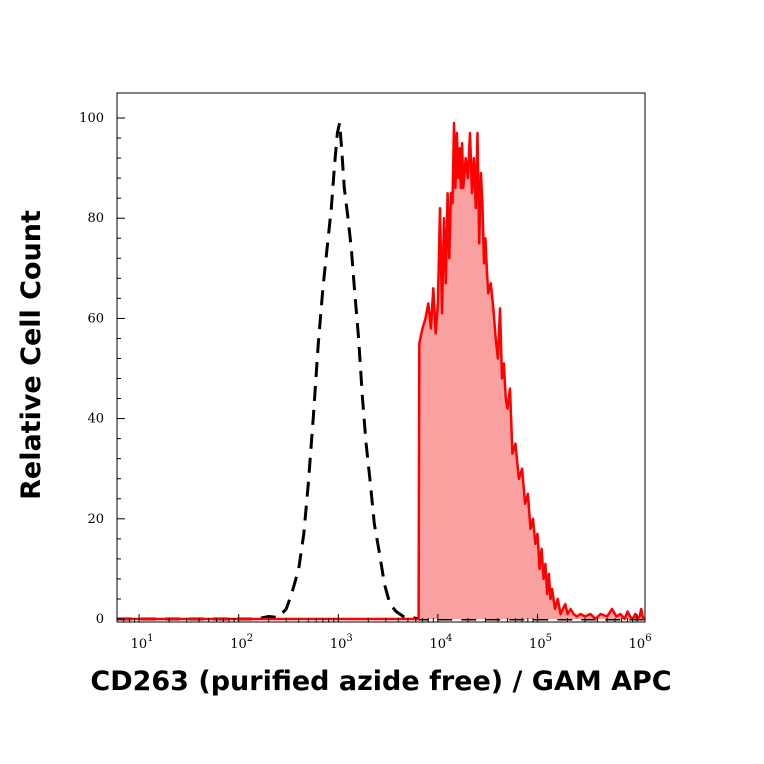 Image resolution: width=764 pixels, height=764 pixels. Describe the element at coordinates (95, 419) in the screenshot. I see `y-tick-label: 40` at that location.